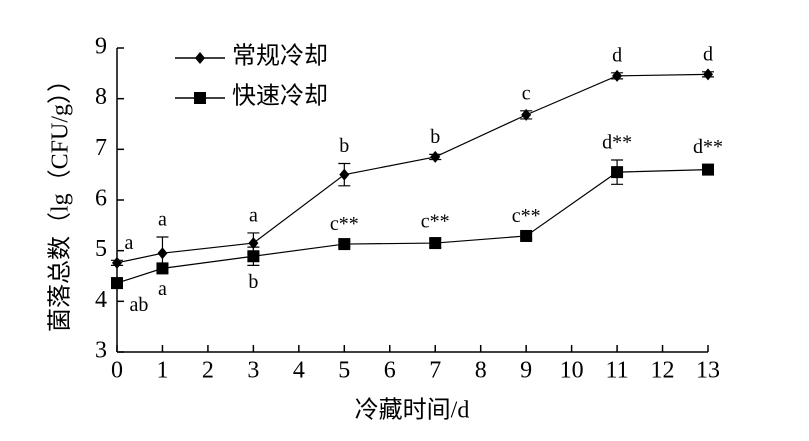  Describe the element at coordinates (101, 97) in the screenshot. I see `y-tick-label: 8` at that location.